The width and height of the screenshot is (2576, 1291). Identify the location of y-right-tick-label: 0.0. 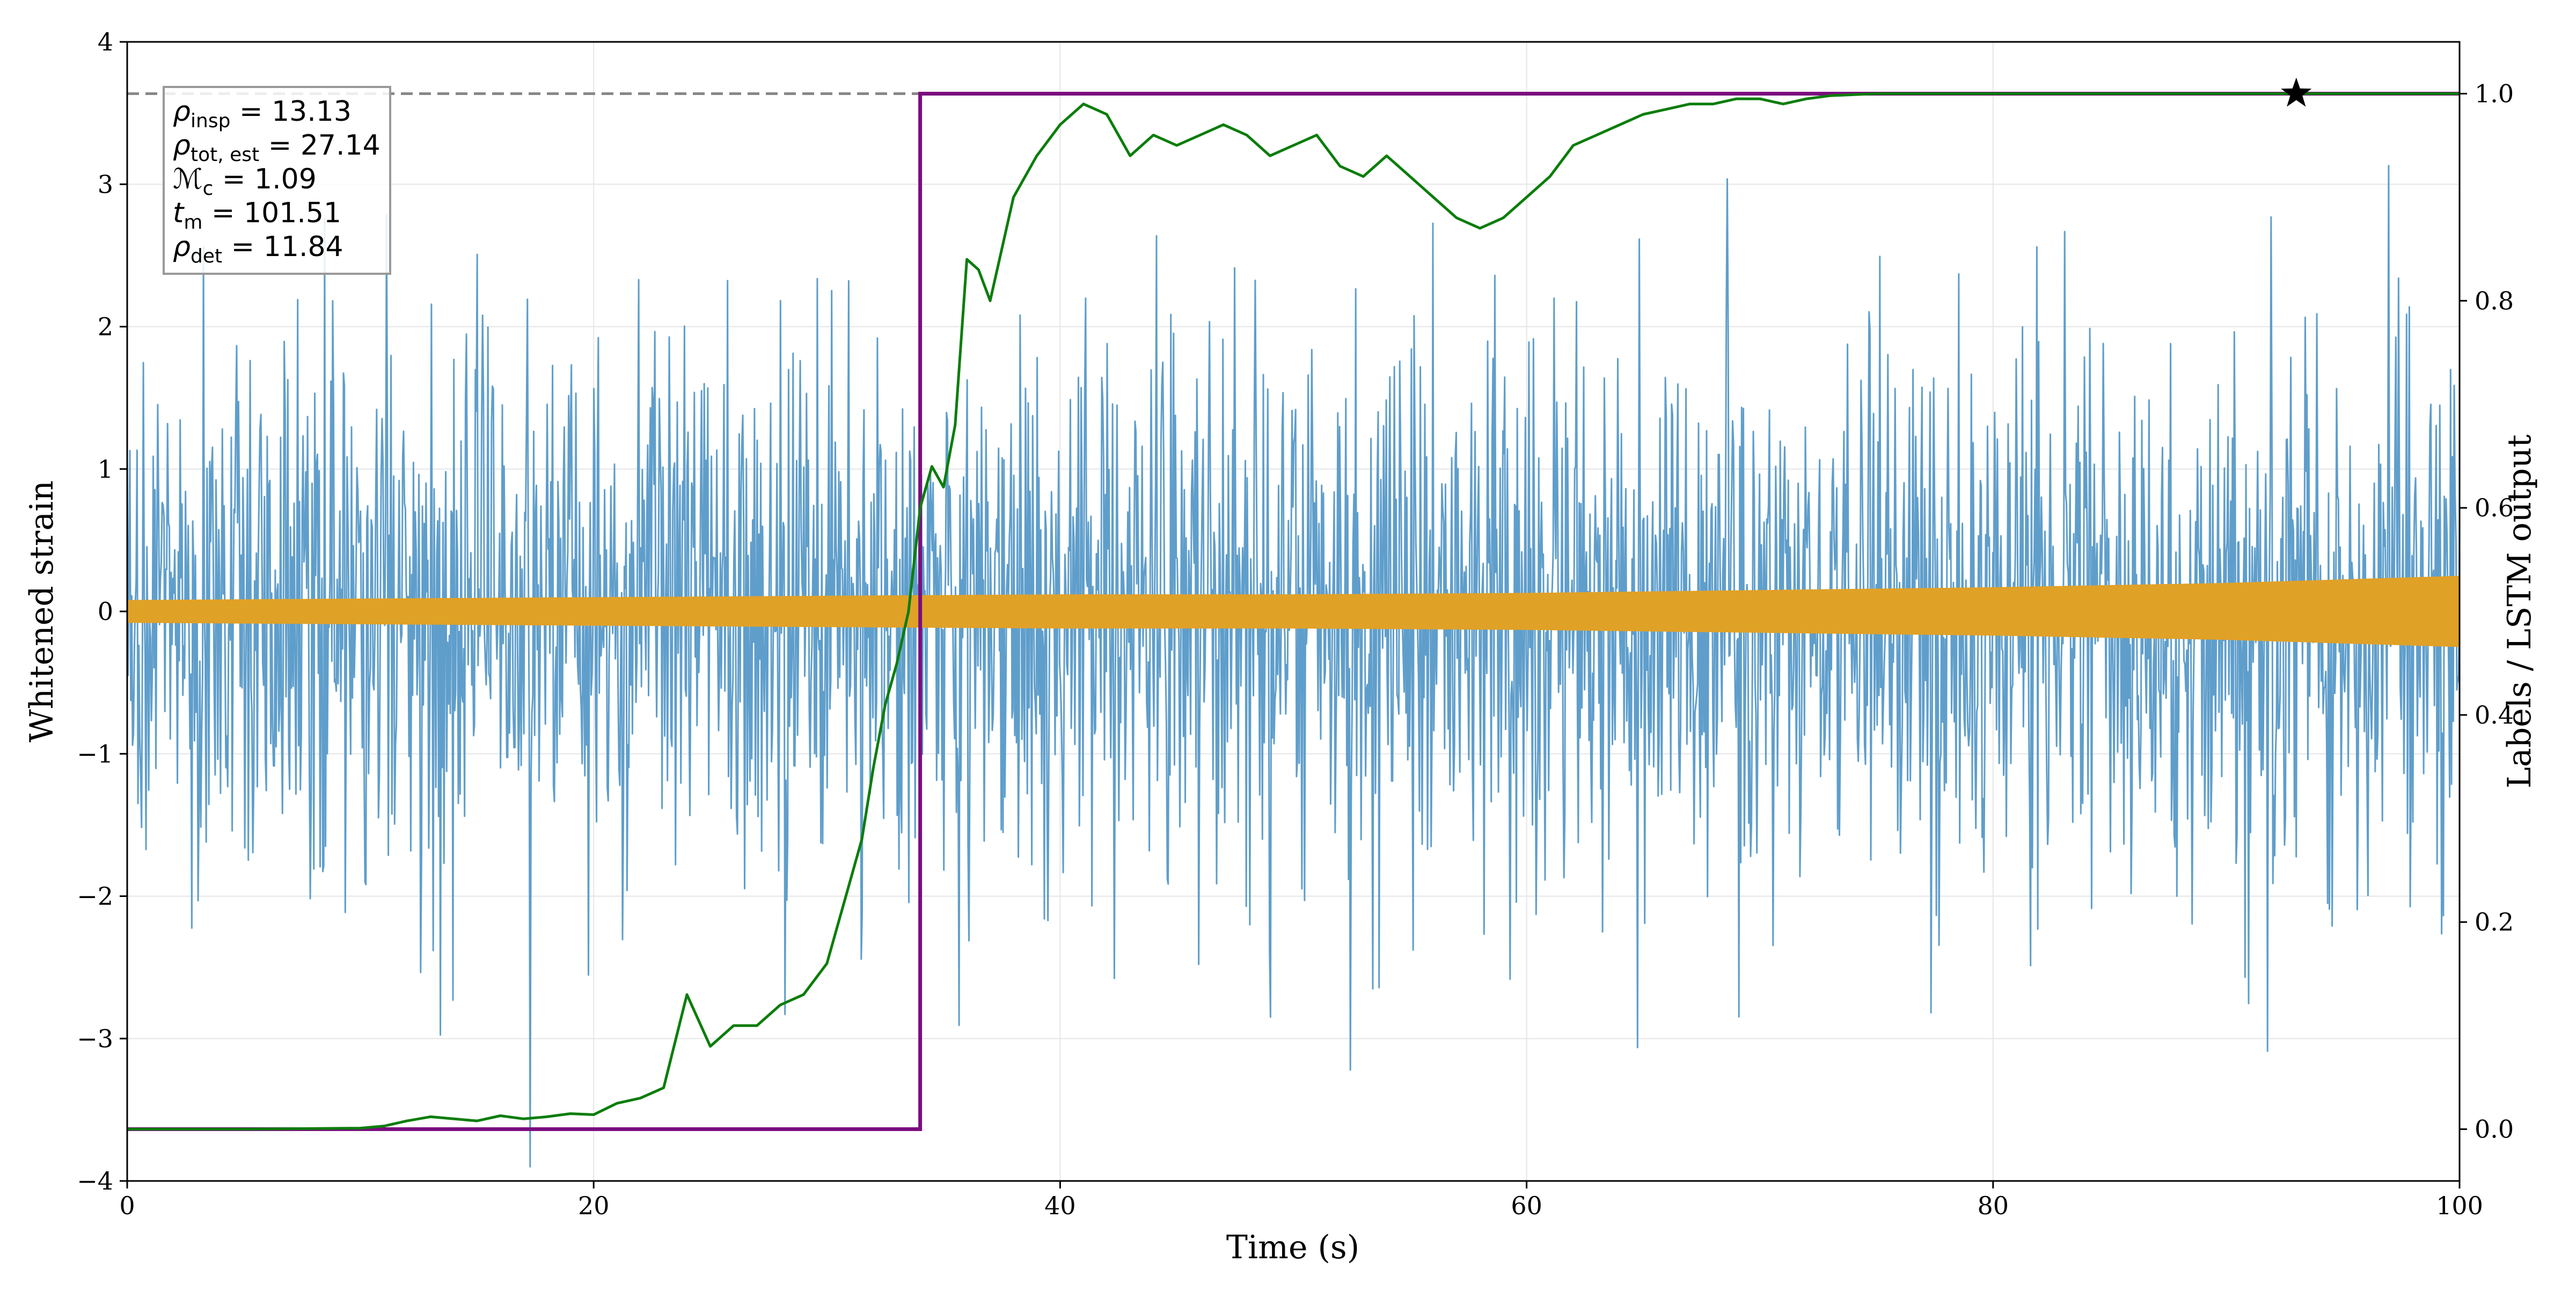
(2494, 1129).